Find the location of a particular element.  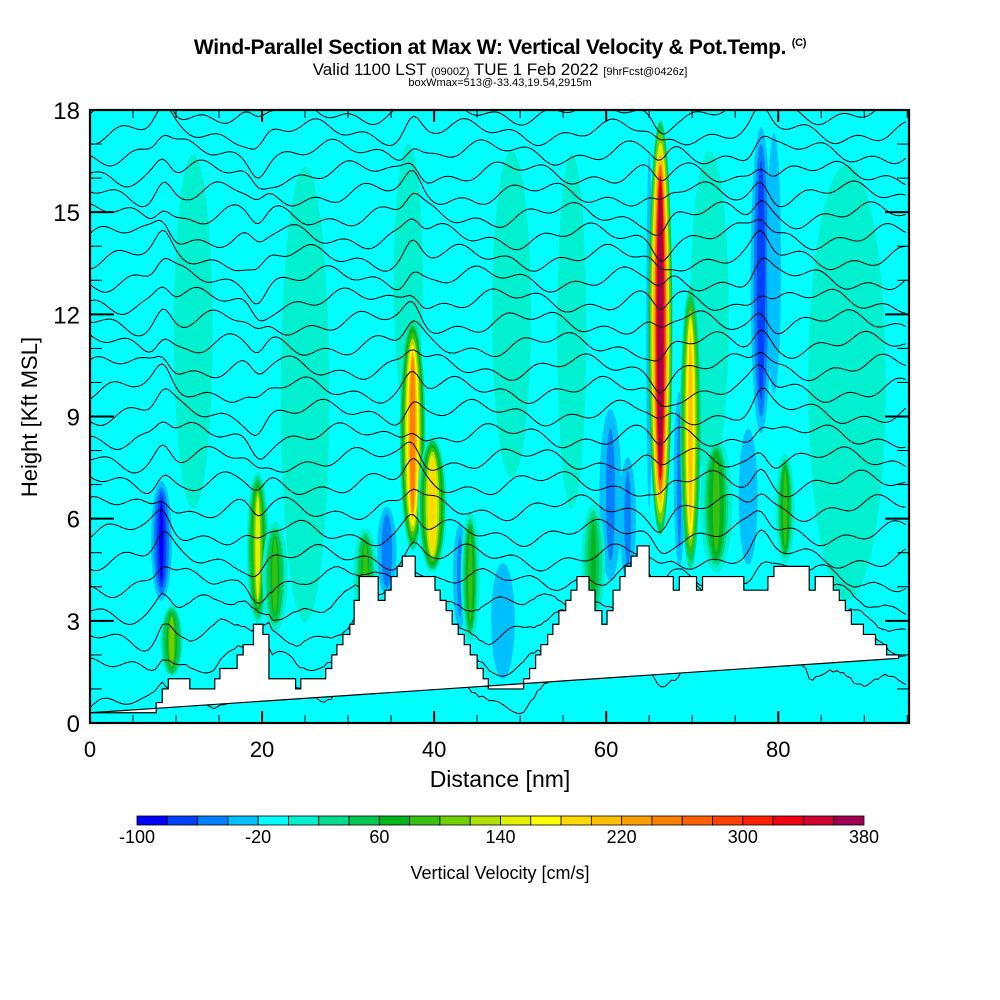

colorbar-tick-label: 220 is located at coordinates (622, 837).